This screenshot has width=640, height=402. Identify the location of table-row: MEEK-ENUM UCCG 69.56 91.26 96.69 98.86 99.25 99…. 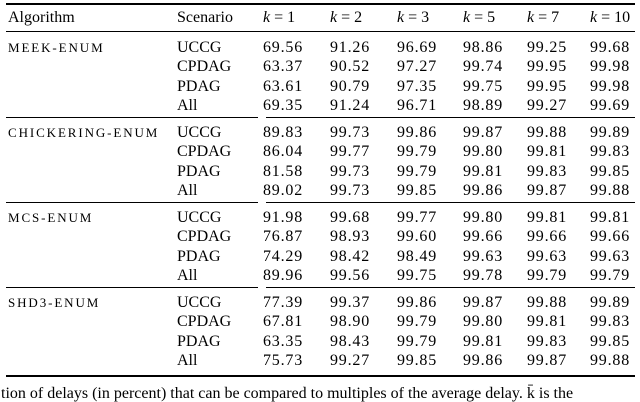
(320, 48).